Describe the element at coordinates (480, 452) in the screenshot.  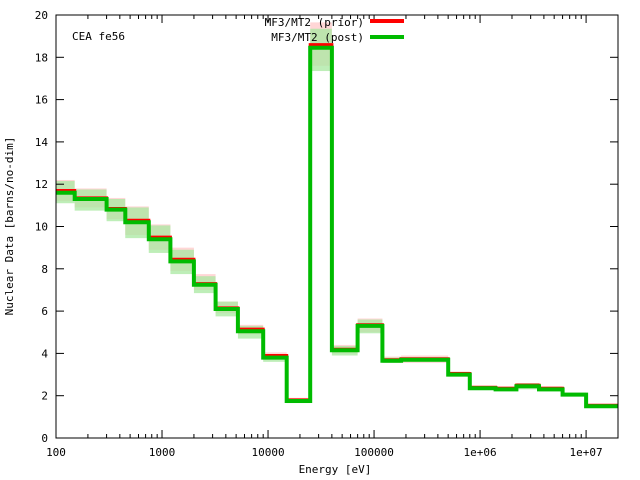
I see `x-tick-label: 1e+06` at that location.